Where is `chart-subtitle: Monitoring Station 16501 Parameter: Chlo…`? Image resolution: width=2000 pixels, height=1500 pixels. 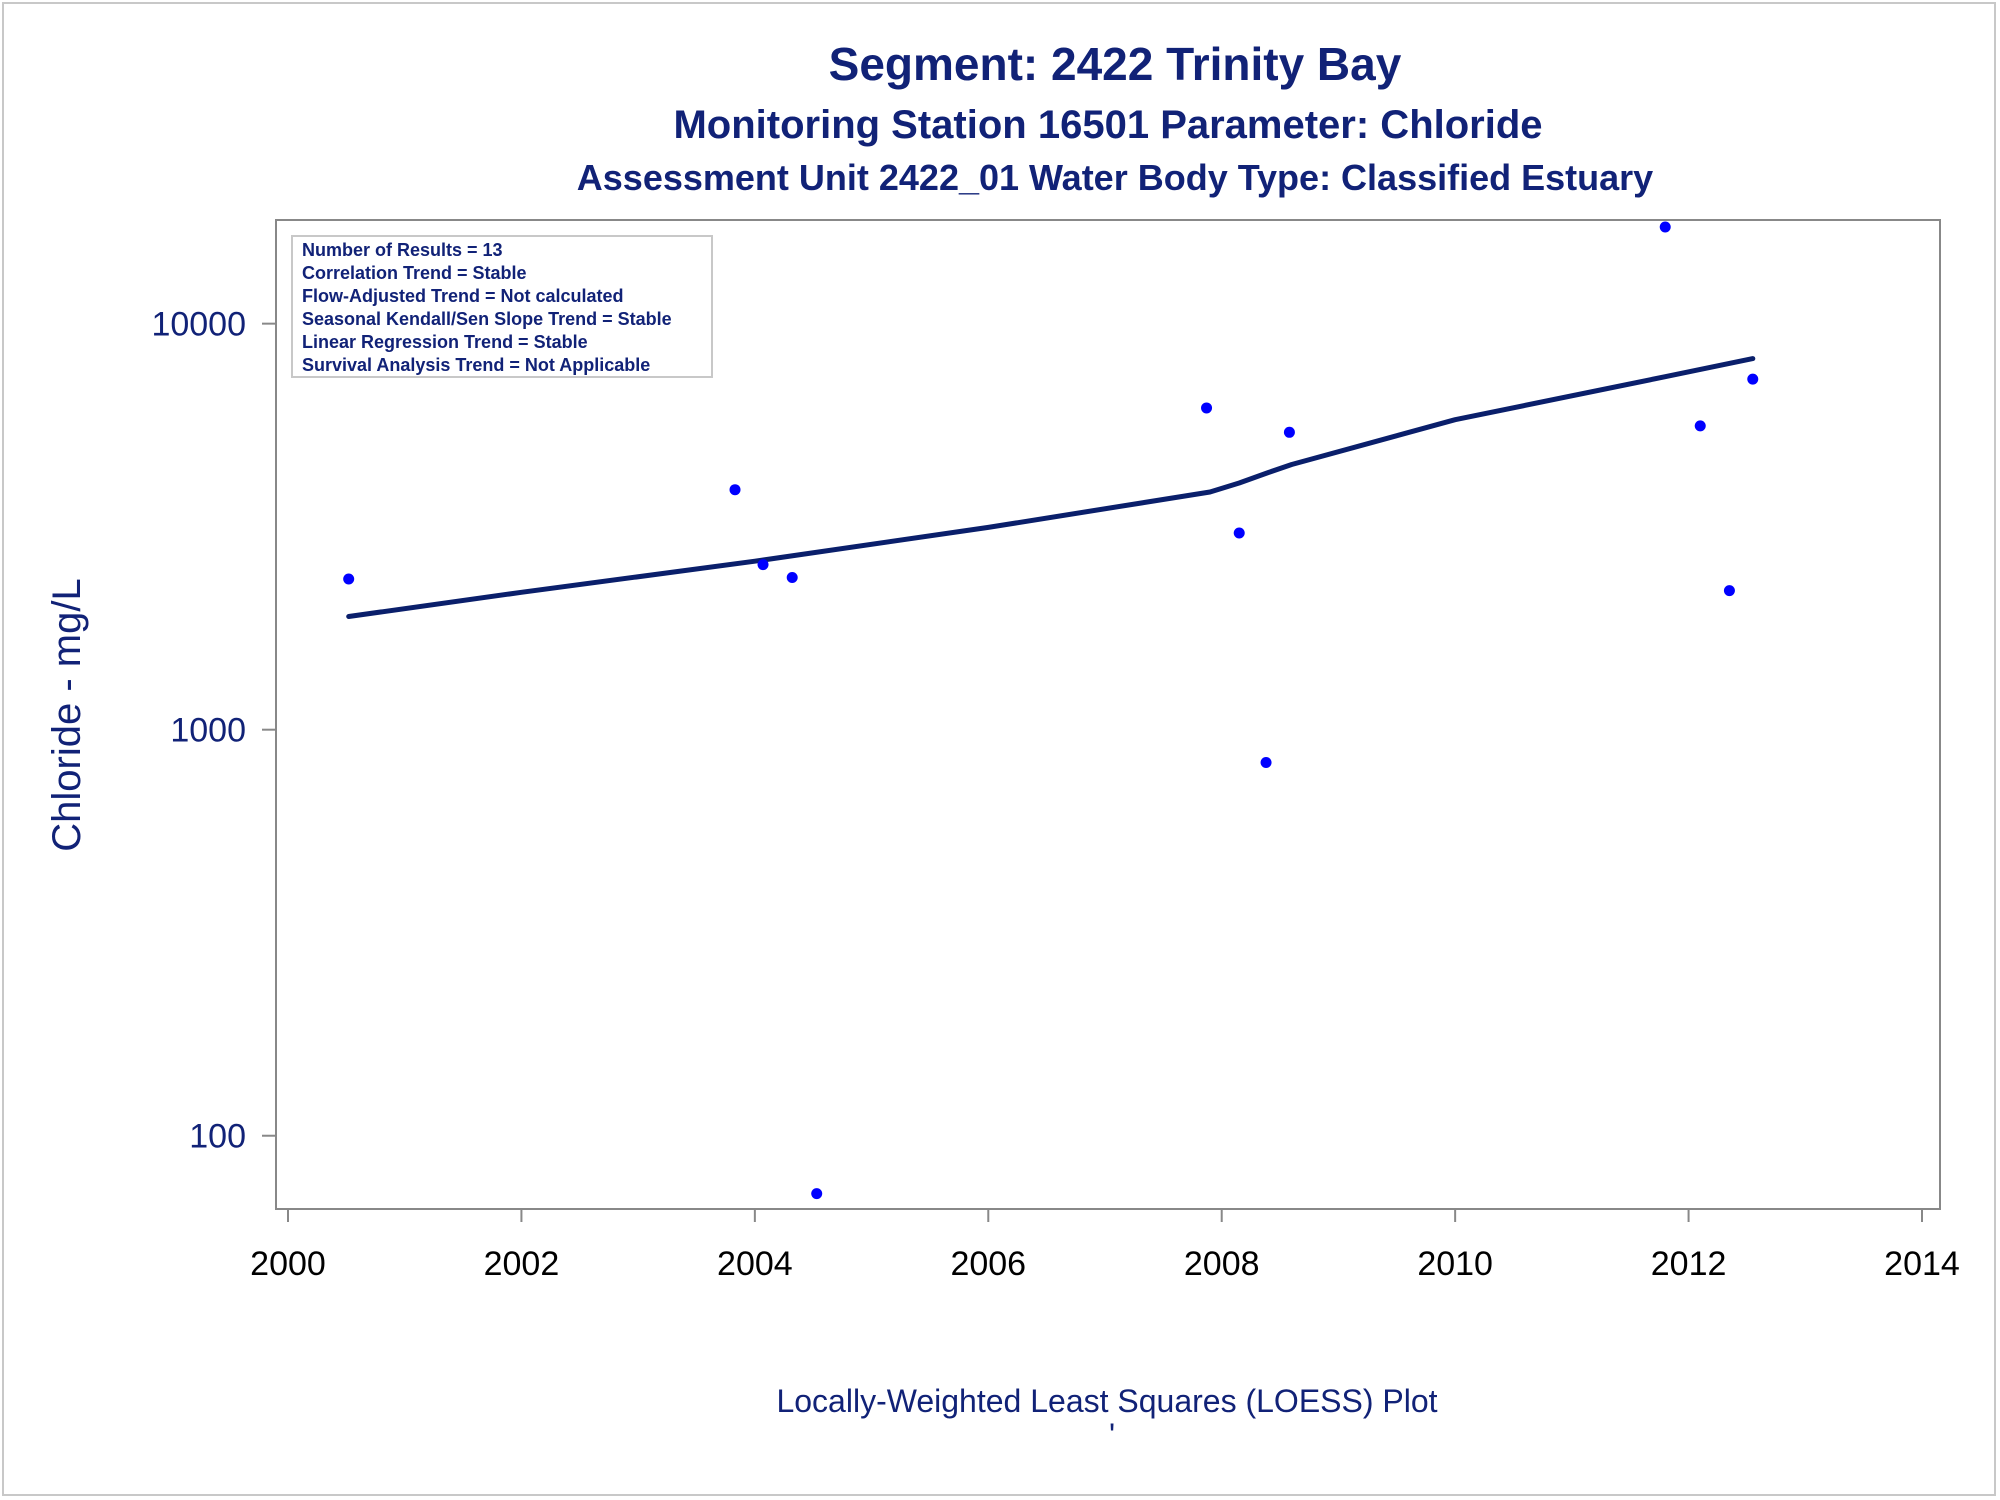
chart-subtitle: Monitoring Station 16501 Parameter: Chlo… is located at coordinates (1107, 125).